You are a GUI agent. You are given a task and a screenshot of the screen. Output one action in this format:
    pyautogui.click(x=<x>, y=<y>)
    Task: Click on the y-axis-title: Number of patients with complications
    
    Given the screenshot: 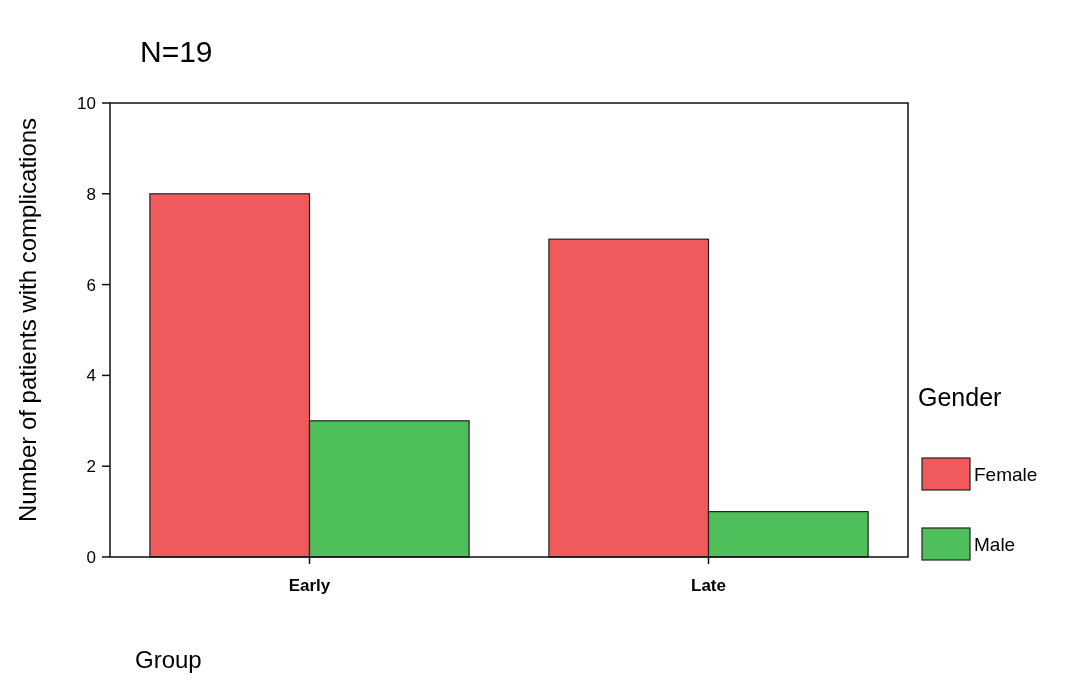 What is the action you would take?
    pyautogui.click(x=27, y=320)
    